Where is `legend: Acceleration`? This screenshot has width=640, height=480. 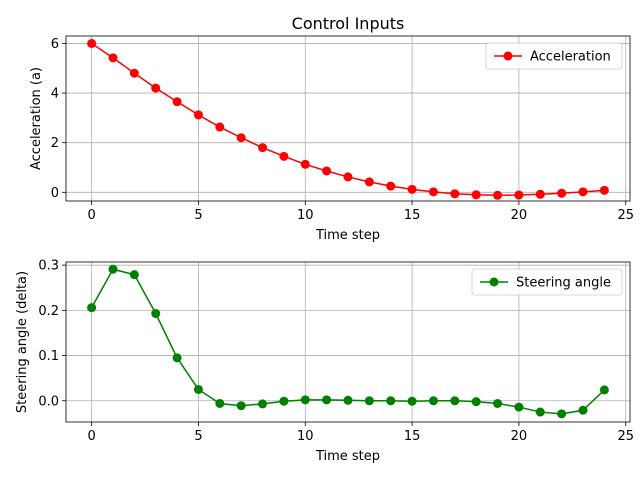 legend: Acceleration is located at coordinates (554, 56).